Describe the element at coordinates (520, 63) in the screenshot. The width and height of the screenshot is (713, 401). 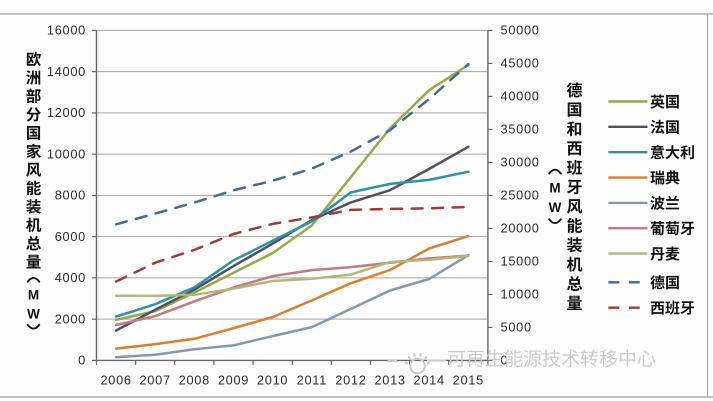
I see `svg-text: 45000` at that location.